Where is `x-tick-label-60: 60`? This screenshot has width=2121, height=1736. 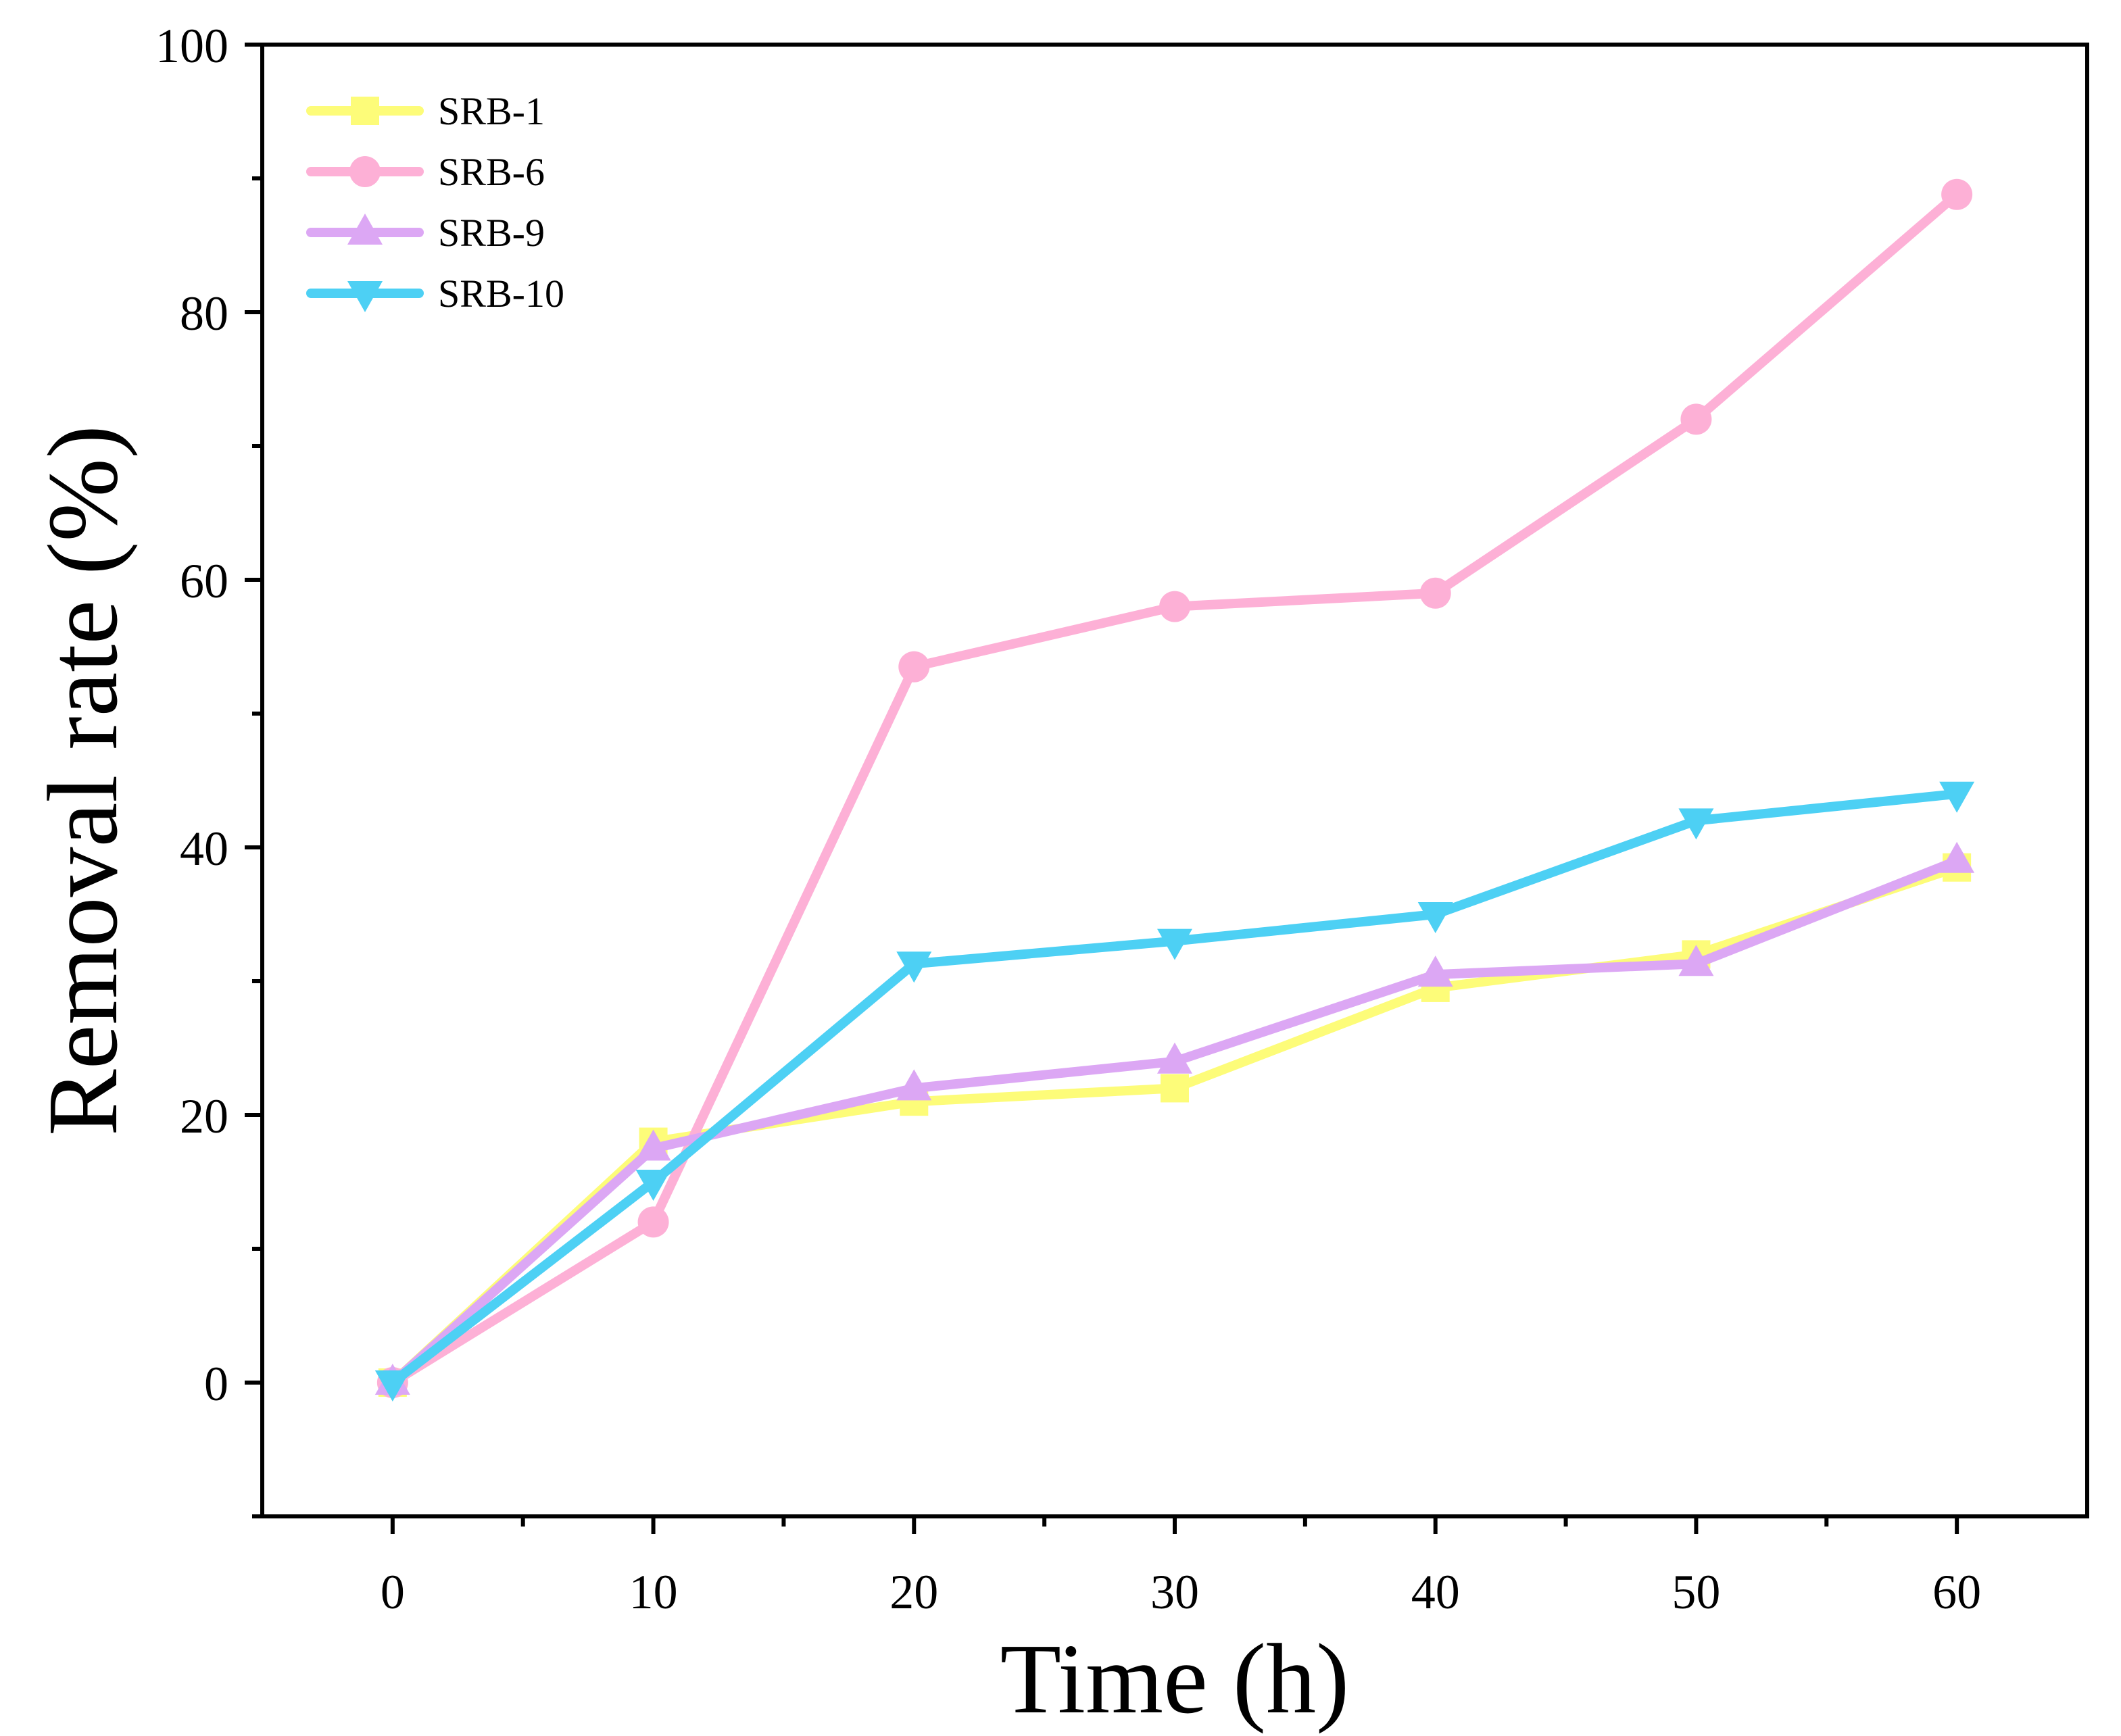 x-tick-label-60: 60 is located at coordinates (1956, 1592).